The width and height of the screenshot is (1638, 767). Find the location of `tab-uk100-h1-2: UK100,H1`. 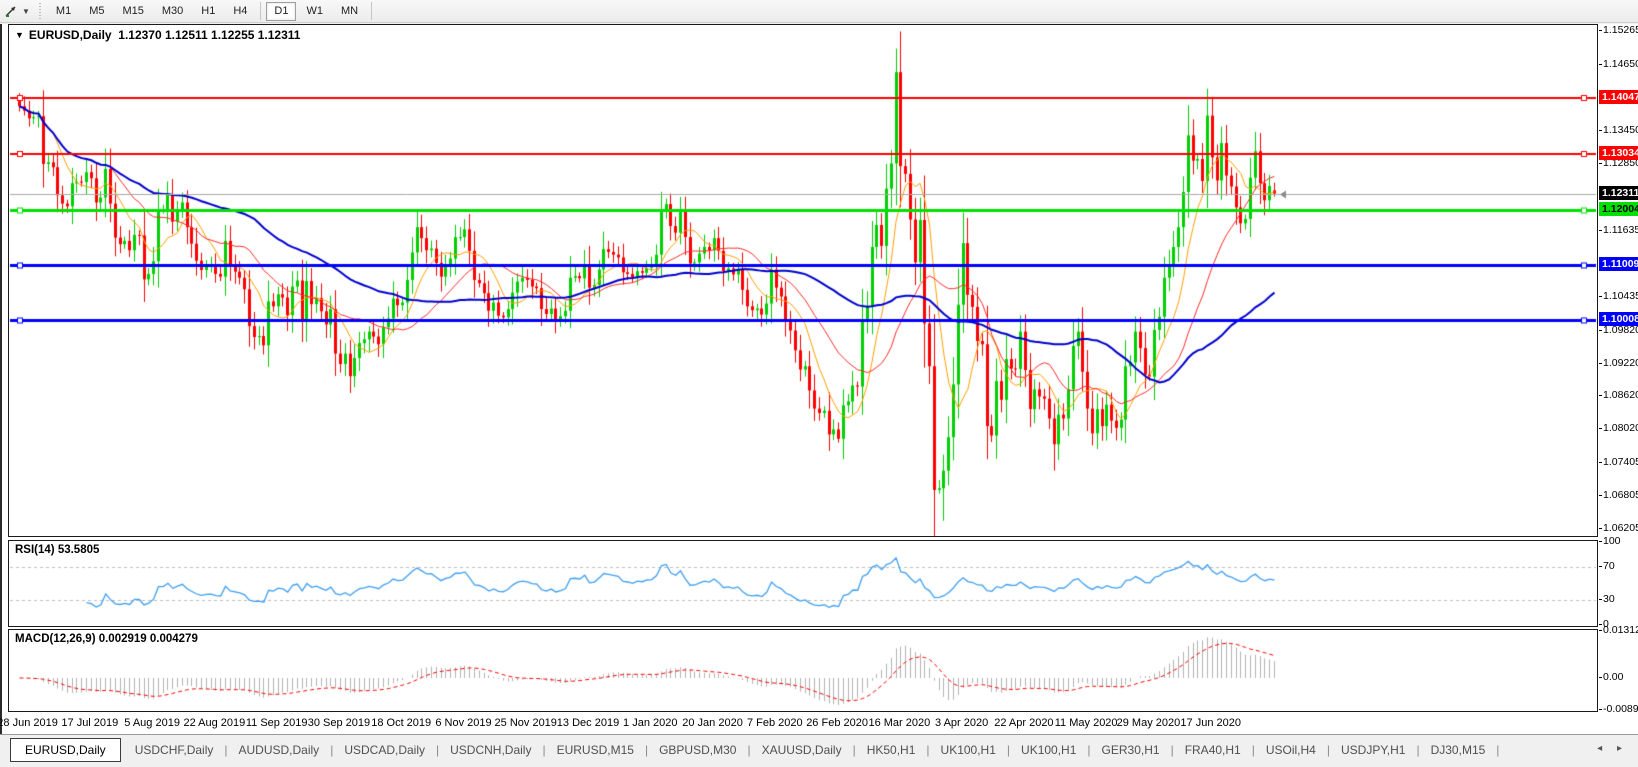

tab-uk100-h1-2: UK100,H1 is located at coordinates (1049, 750).